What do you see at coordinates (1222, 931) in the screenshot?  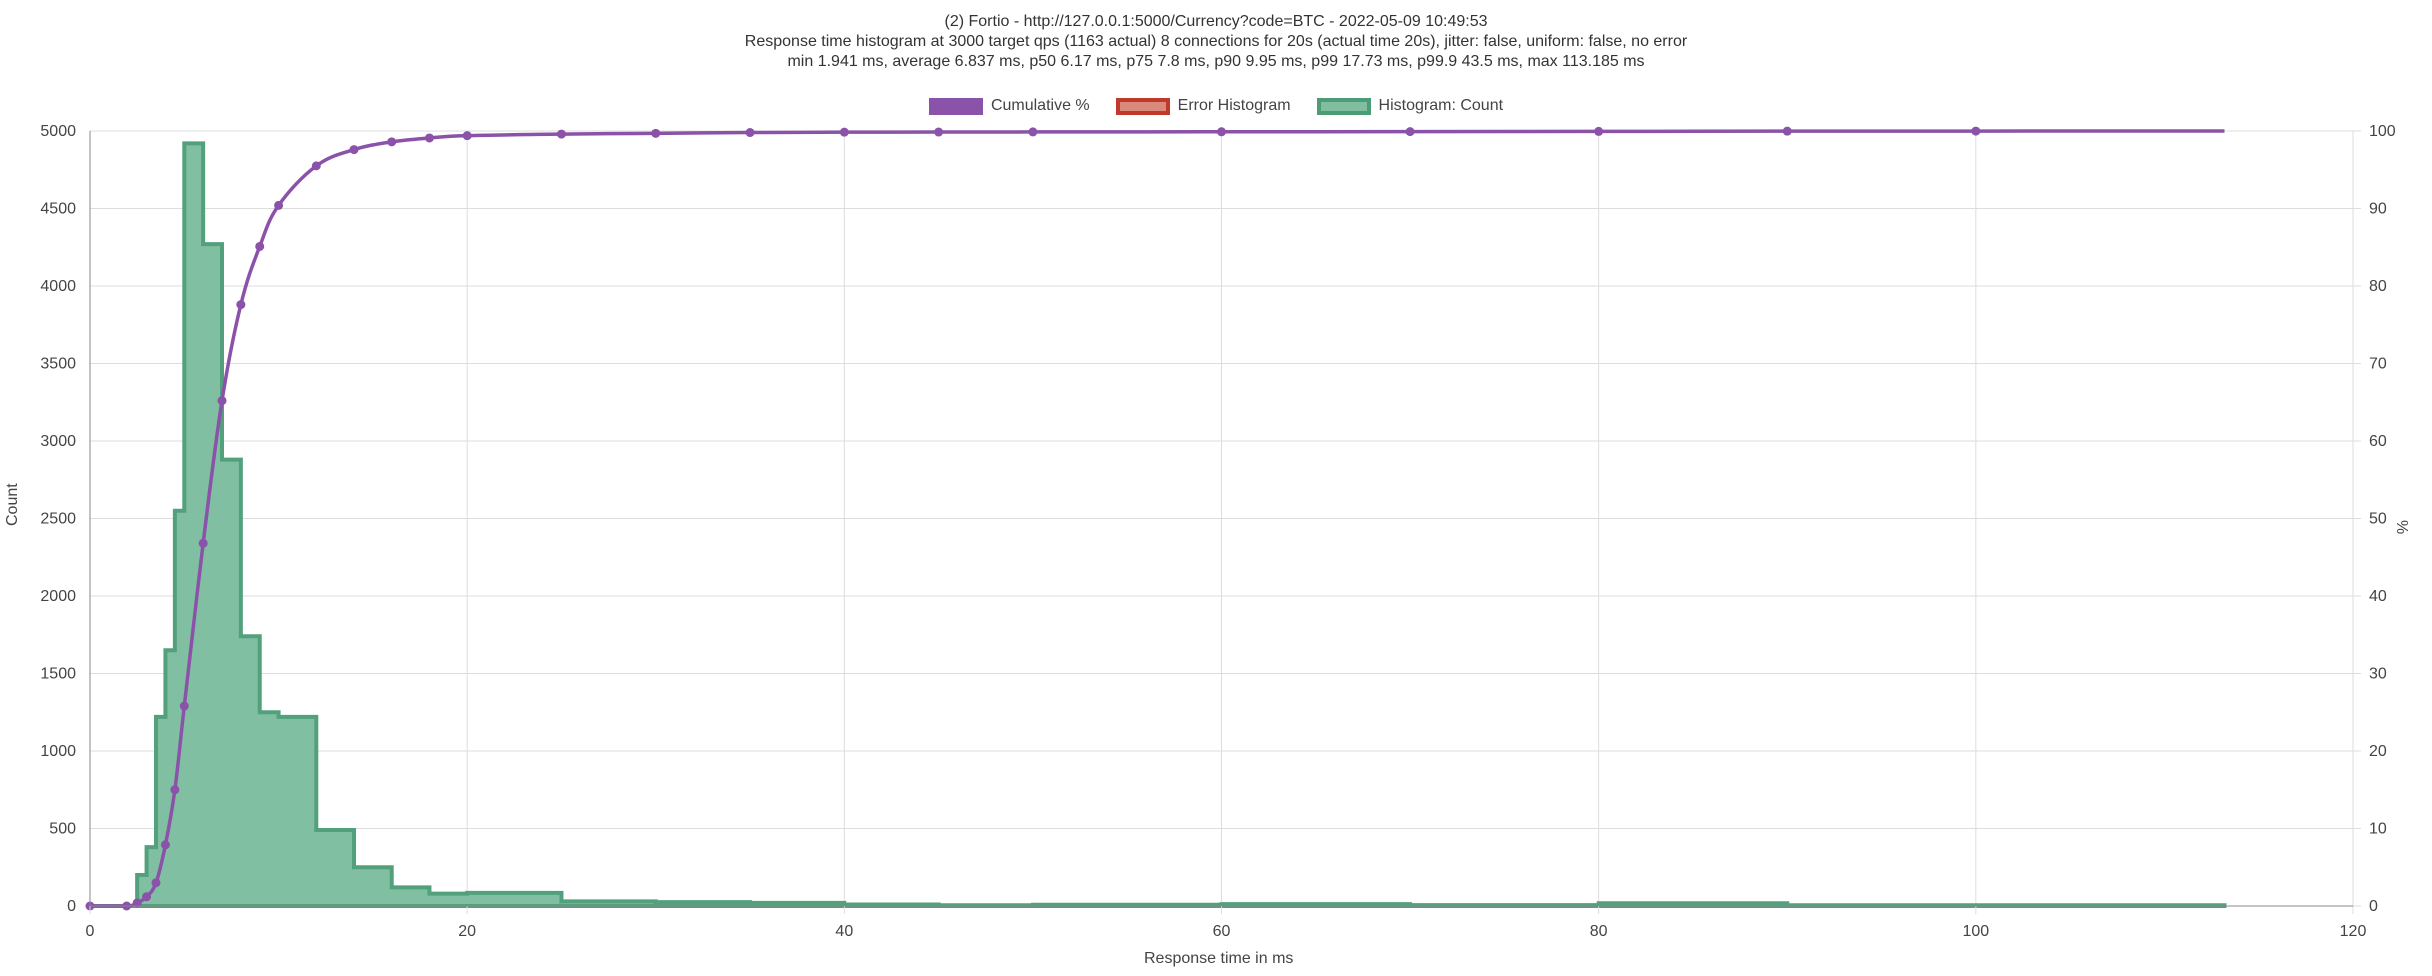 I see `x-tick-label: 60` at bounding box center [1222, 931].